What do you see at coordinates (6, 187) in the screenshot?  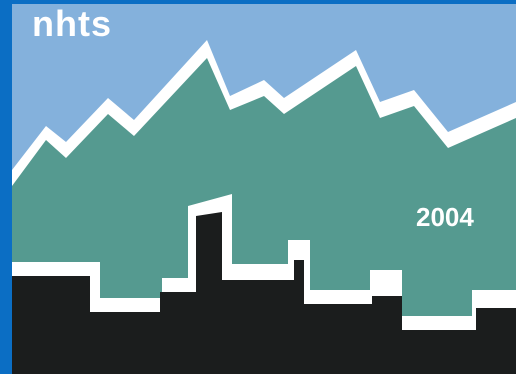 I see `frame-left-edge` at bounding box center [6, 187].